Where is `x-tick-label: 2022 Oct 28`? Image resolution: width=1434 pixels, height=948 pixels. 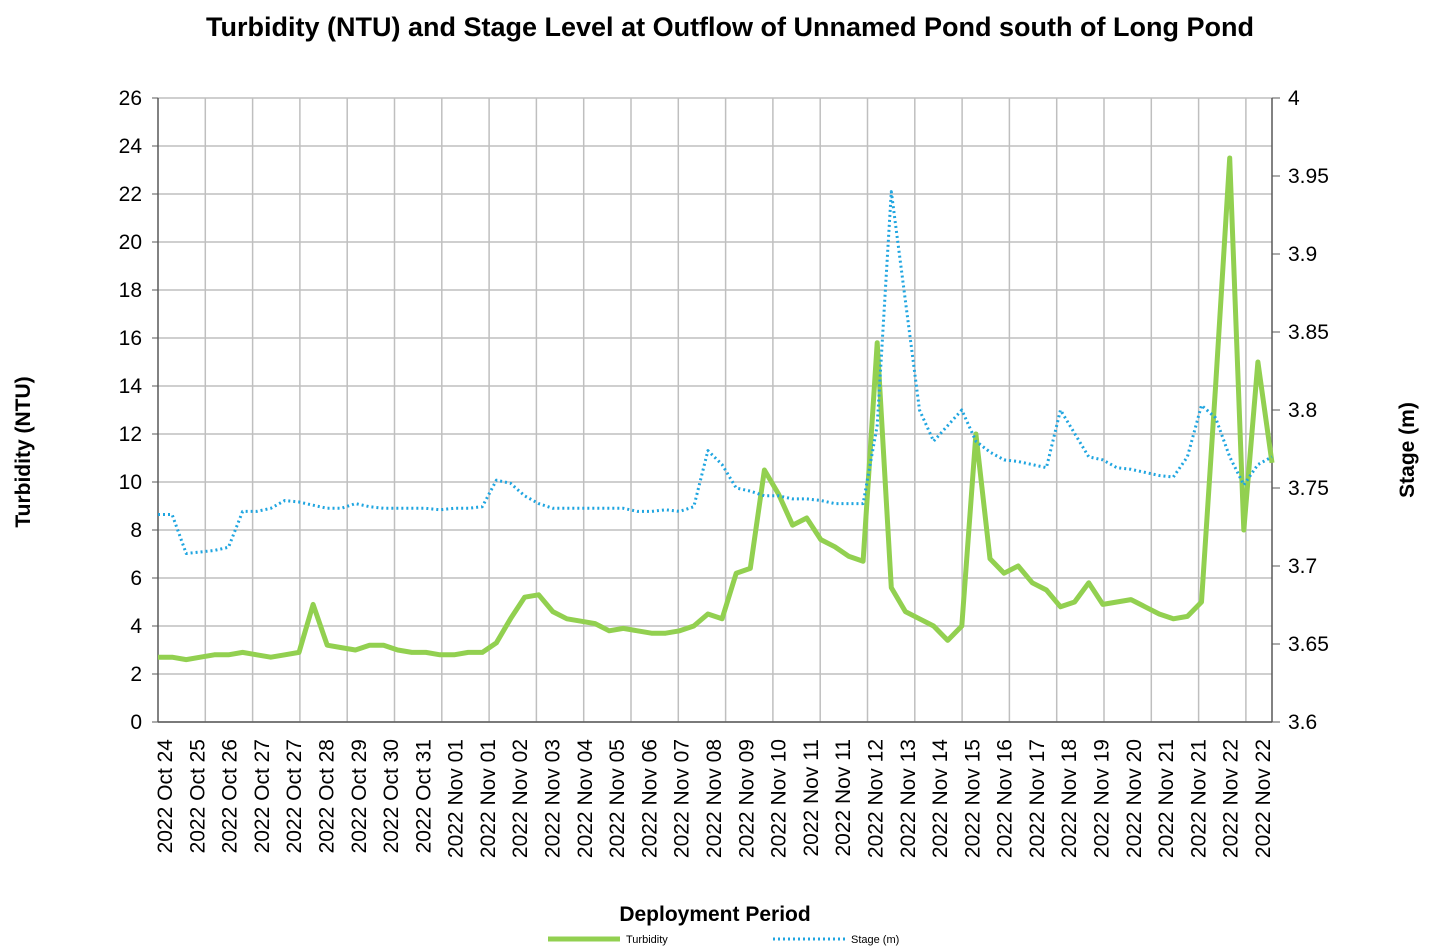
x-tick-label: 2022 Oct 28 is located at coordinates (326, 796).